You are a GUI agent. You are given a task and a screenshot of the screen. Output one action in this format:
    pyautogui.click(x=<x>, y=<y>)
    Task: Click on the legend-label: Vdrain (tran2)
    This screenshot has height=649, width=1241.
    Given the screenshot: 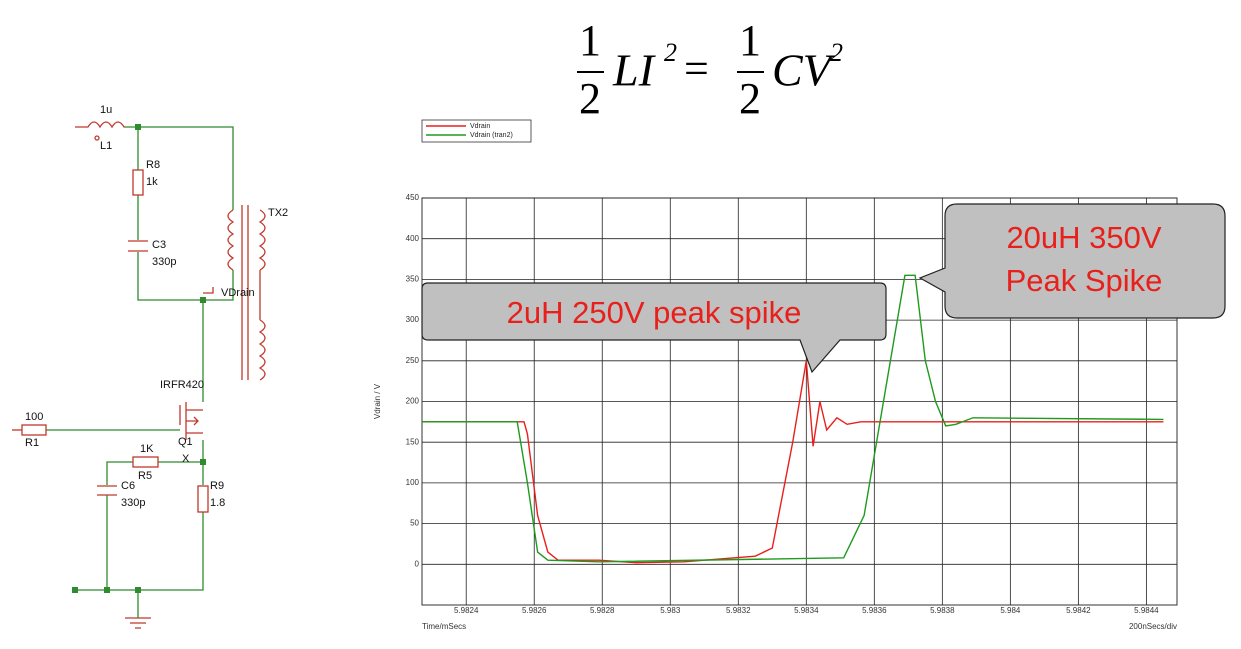 What is the action you would take?
    pyautogui.click(x=491, y=135)
    